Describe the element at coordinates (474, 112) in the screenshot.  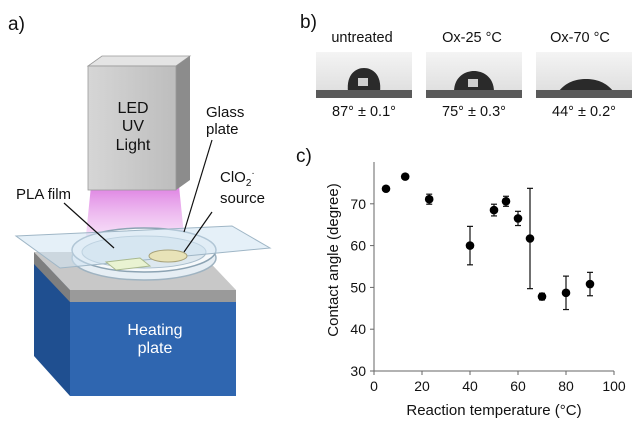
I see `angle-ox25: 75° ± 0.3°` at that location.